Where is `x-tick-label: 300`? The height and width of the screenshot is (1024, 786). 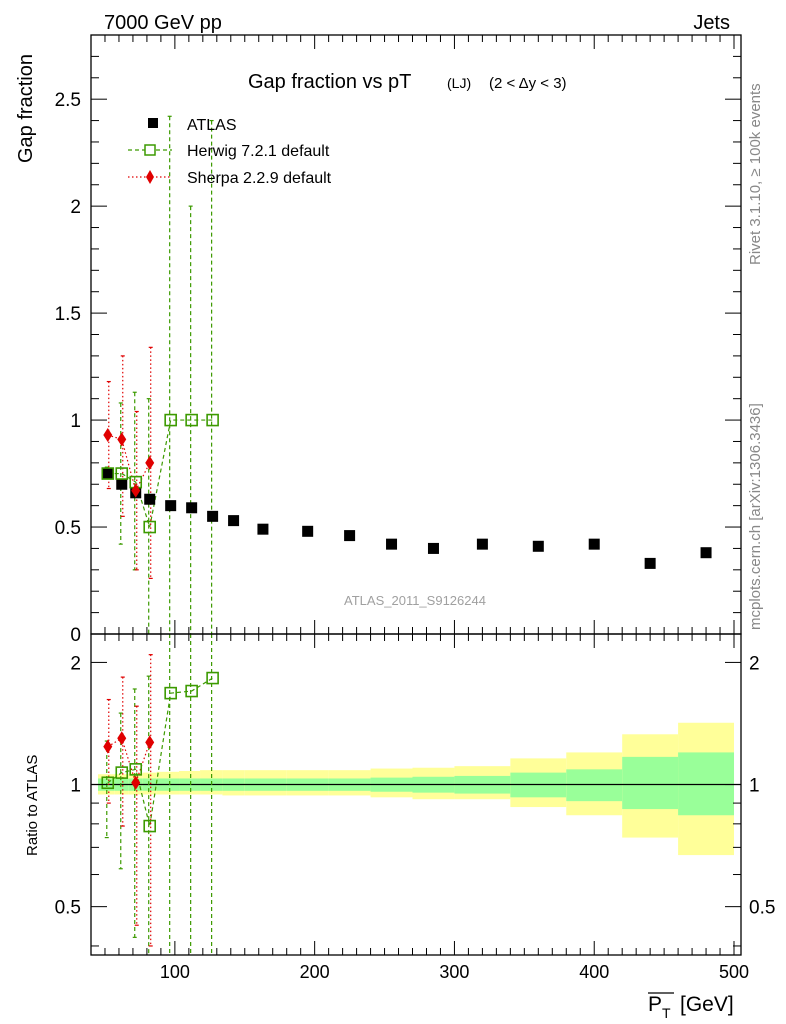
x-tick-label: 300 is located at coordinates (454, 972).